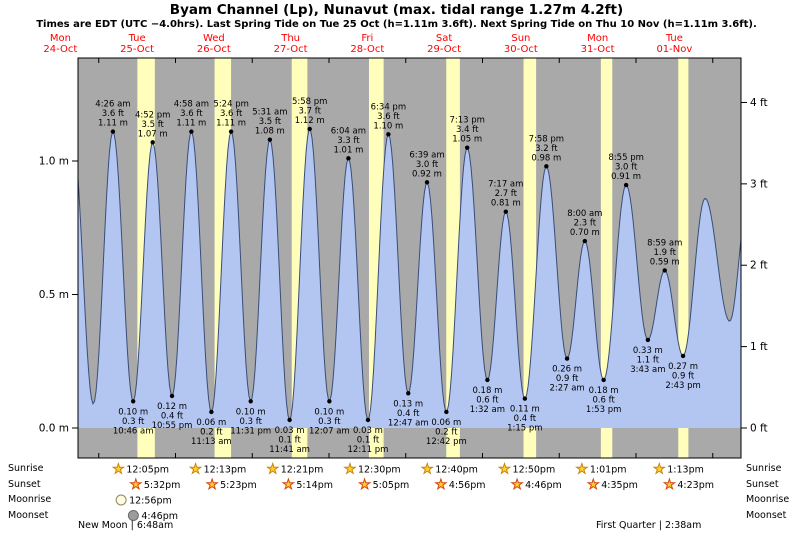 The height and width of the screenshot is (539, 793). What do you see at coordinates (250, 421) in the screenshot?
I see `low-tide-annotation: 0.10 m 0.3 ft 11:31 pm` at bounding box center [250, 421].